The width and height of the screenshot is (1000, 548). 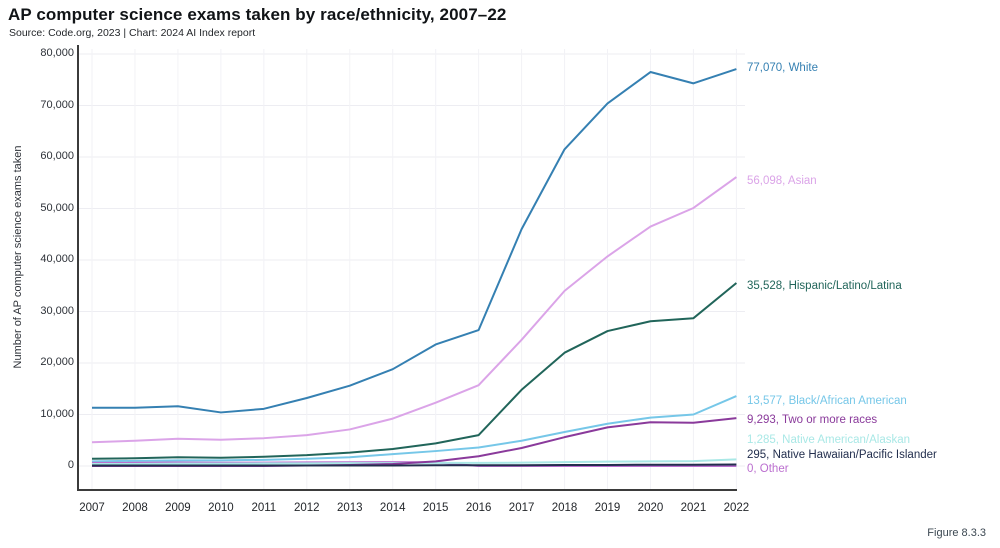 I want to click on x-tick-label: 2016, so click(x=478, y=508).